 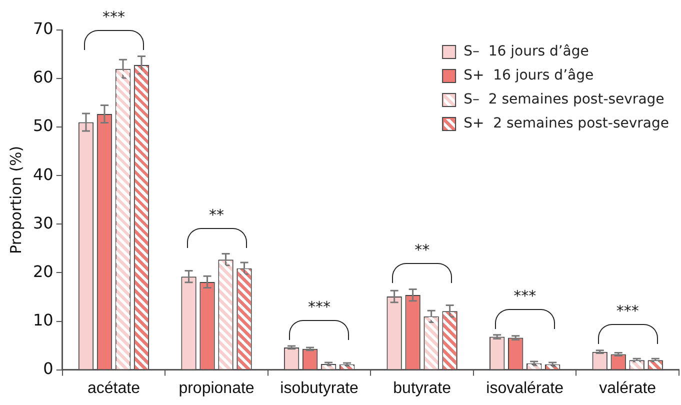 I want to click on x-tick-label: valérate, so click(x=627, y=388).